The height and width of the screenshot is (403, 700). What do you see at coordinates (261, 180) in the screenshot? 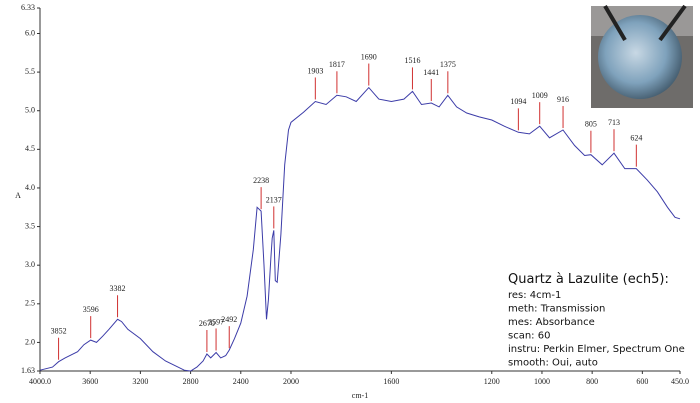
I see `peak-label: 2238` at bounding box center [261, 180].